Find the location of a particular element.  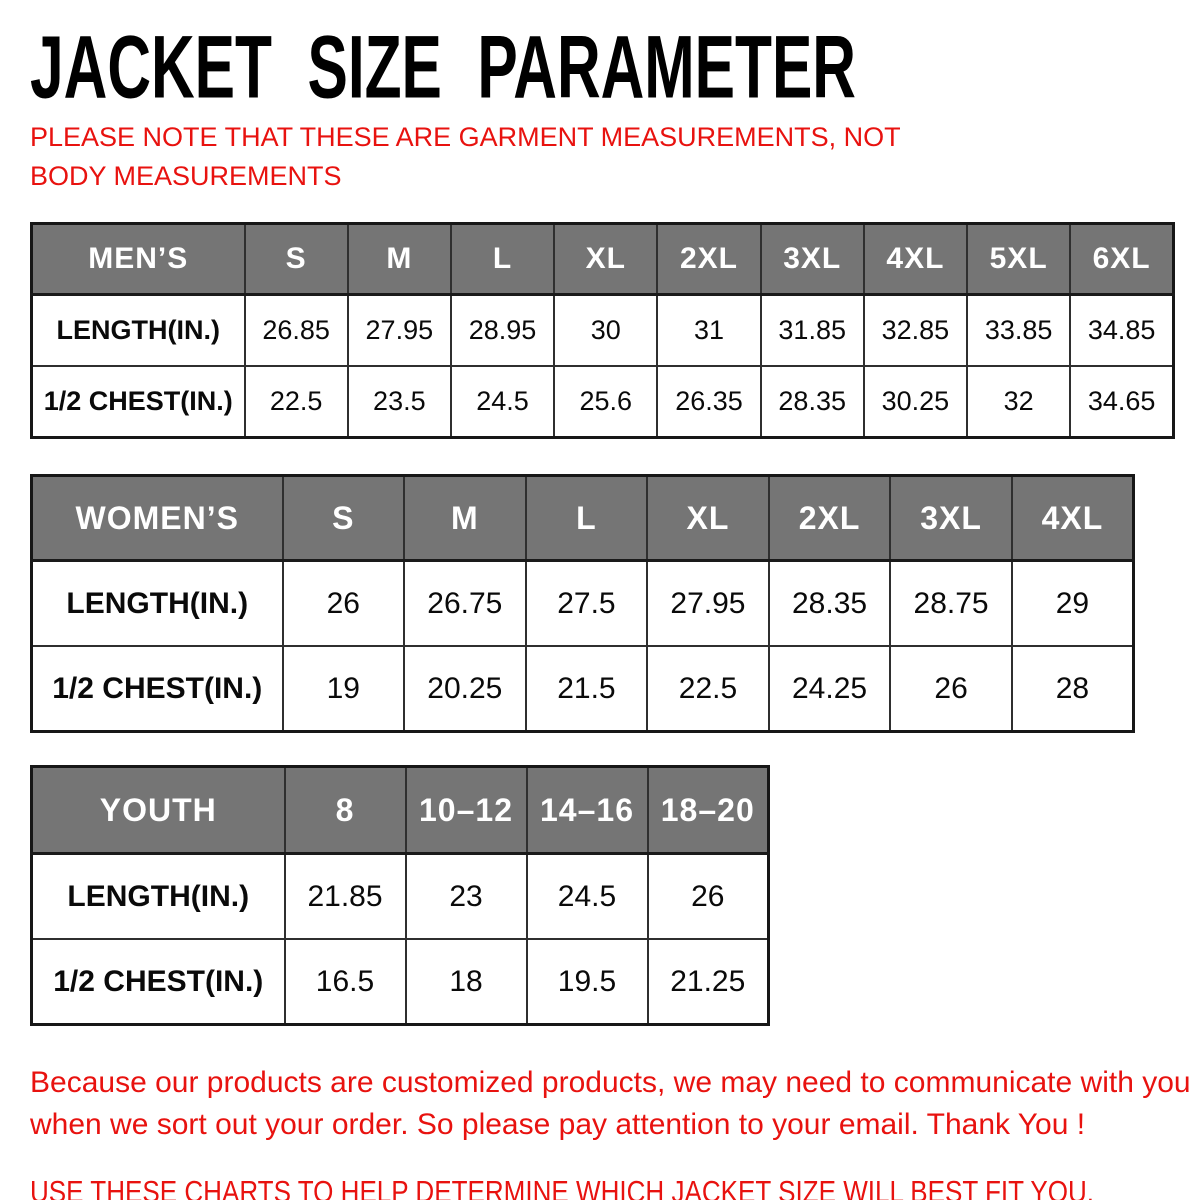

measurement-value-cell: 21.25 is located at coordinates (708, 982).